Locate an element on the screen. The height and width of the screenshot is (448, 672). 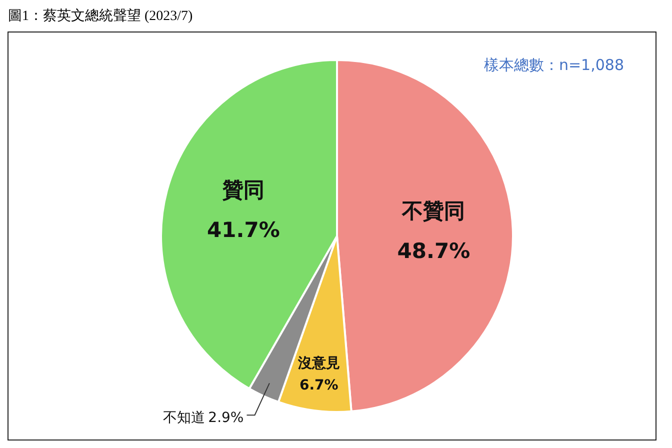
slice-label: 贊同 is located at coordinates (242, 190).